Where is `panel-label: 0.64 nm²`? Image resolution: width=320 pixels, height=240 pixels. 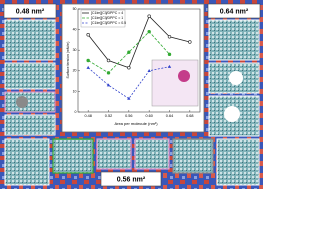
panel-label: 0.64 nm² is located at coordinates (234, 11).